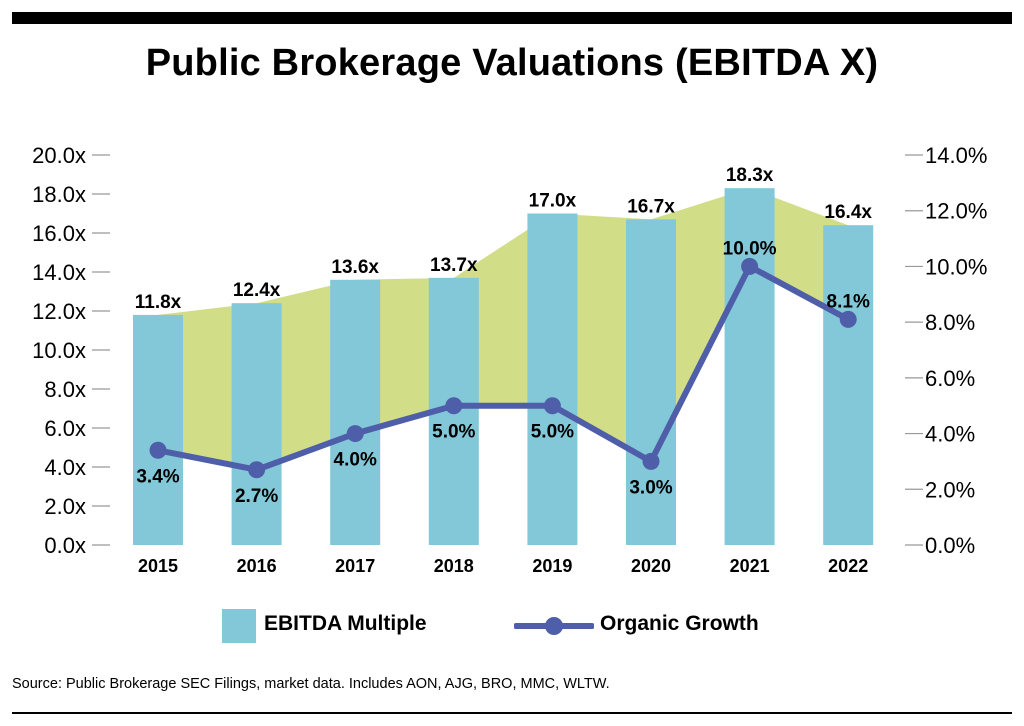 Image resolution: width=1024 pixels, height=726 pixels. Describe the element at coordinates (59, 194) in the screenshot. I see `left-tick-label: 18.0x` at that location.